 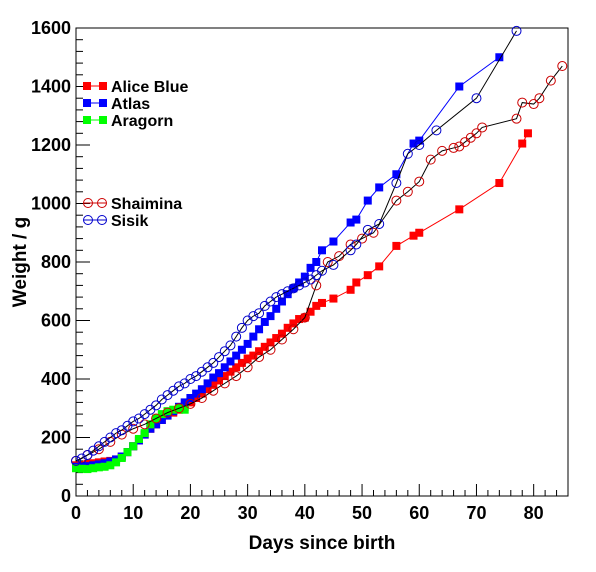 What do you see at coordinates (534, 513) in the screenshot?
I see `x-tick-label: 80` at bounding box center [534, 513].